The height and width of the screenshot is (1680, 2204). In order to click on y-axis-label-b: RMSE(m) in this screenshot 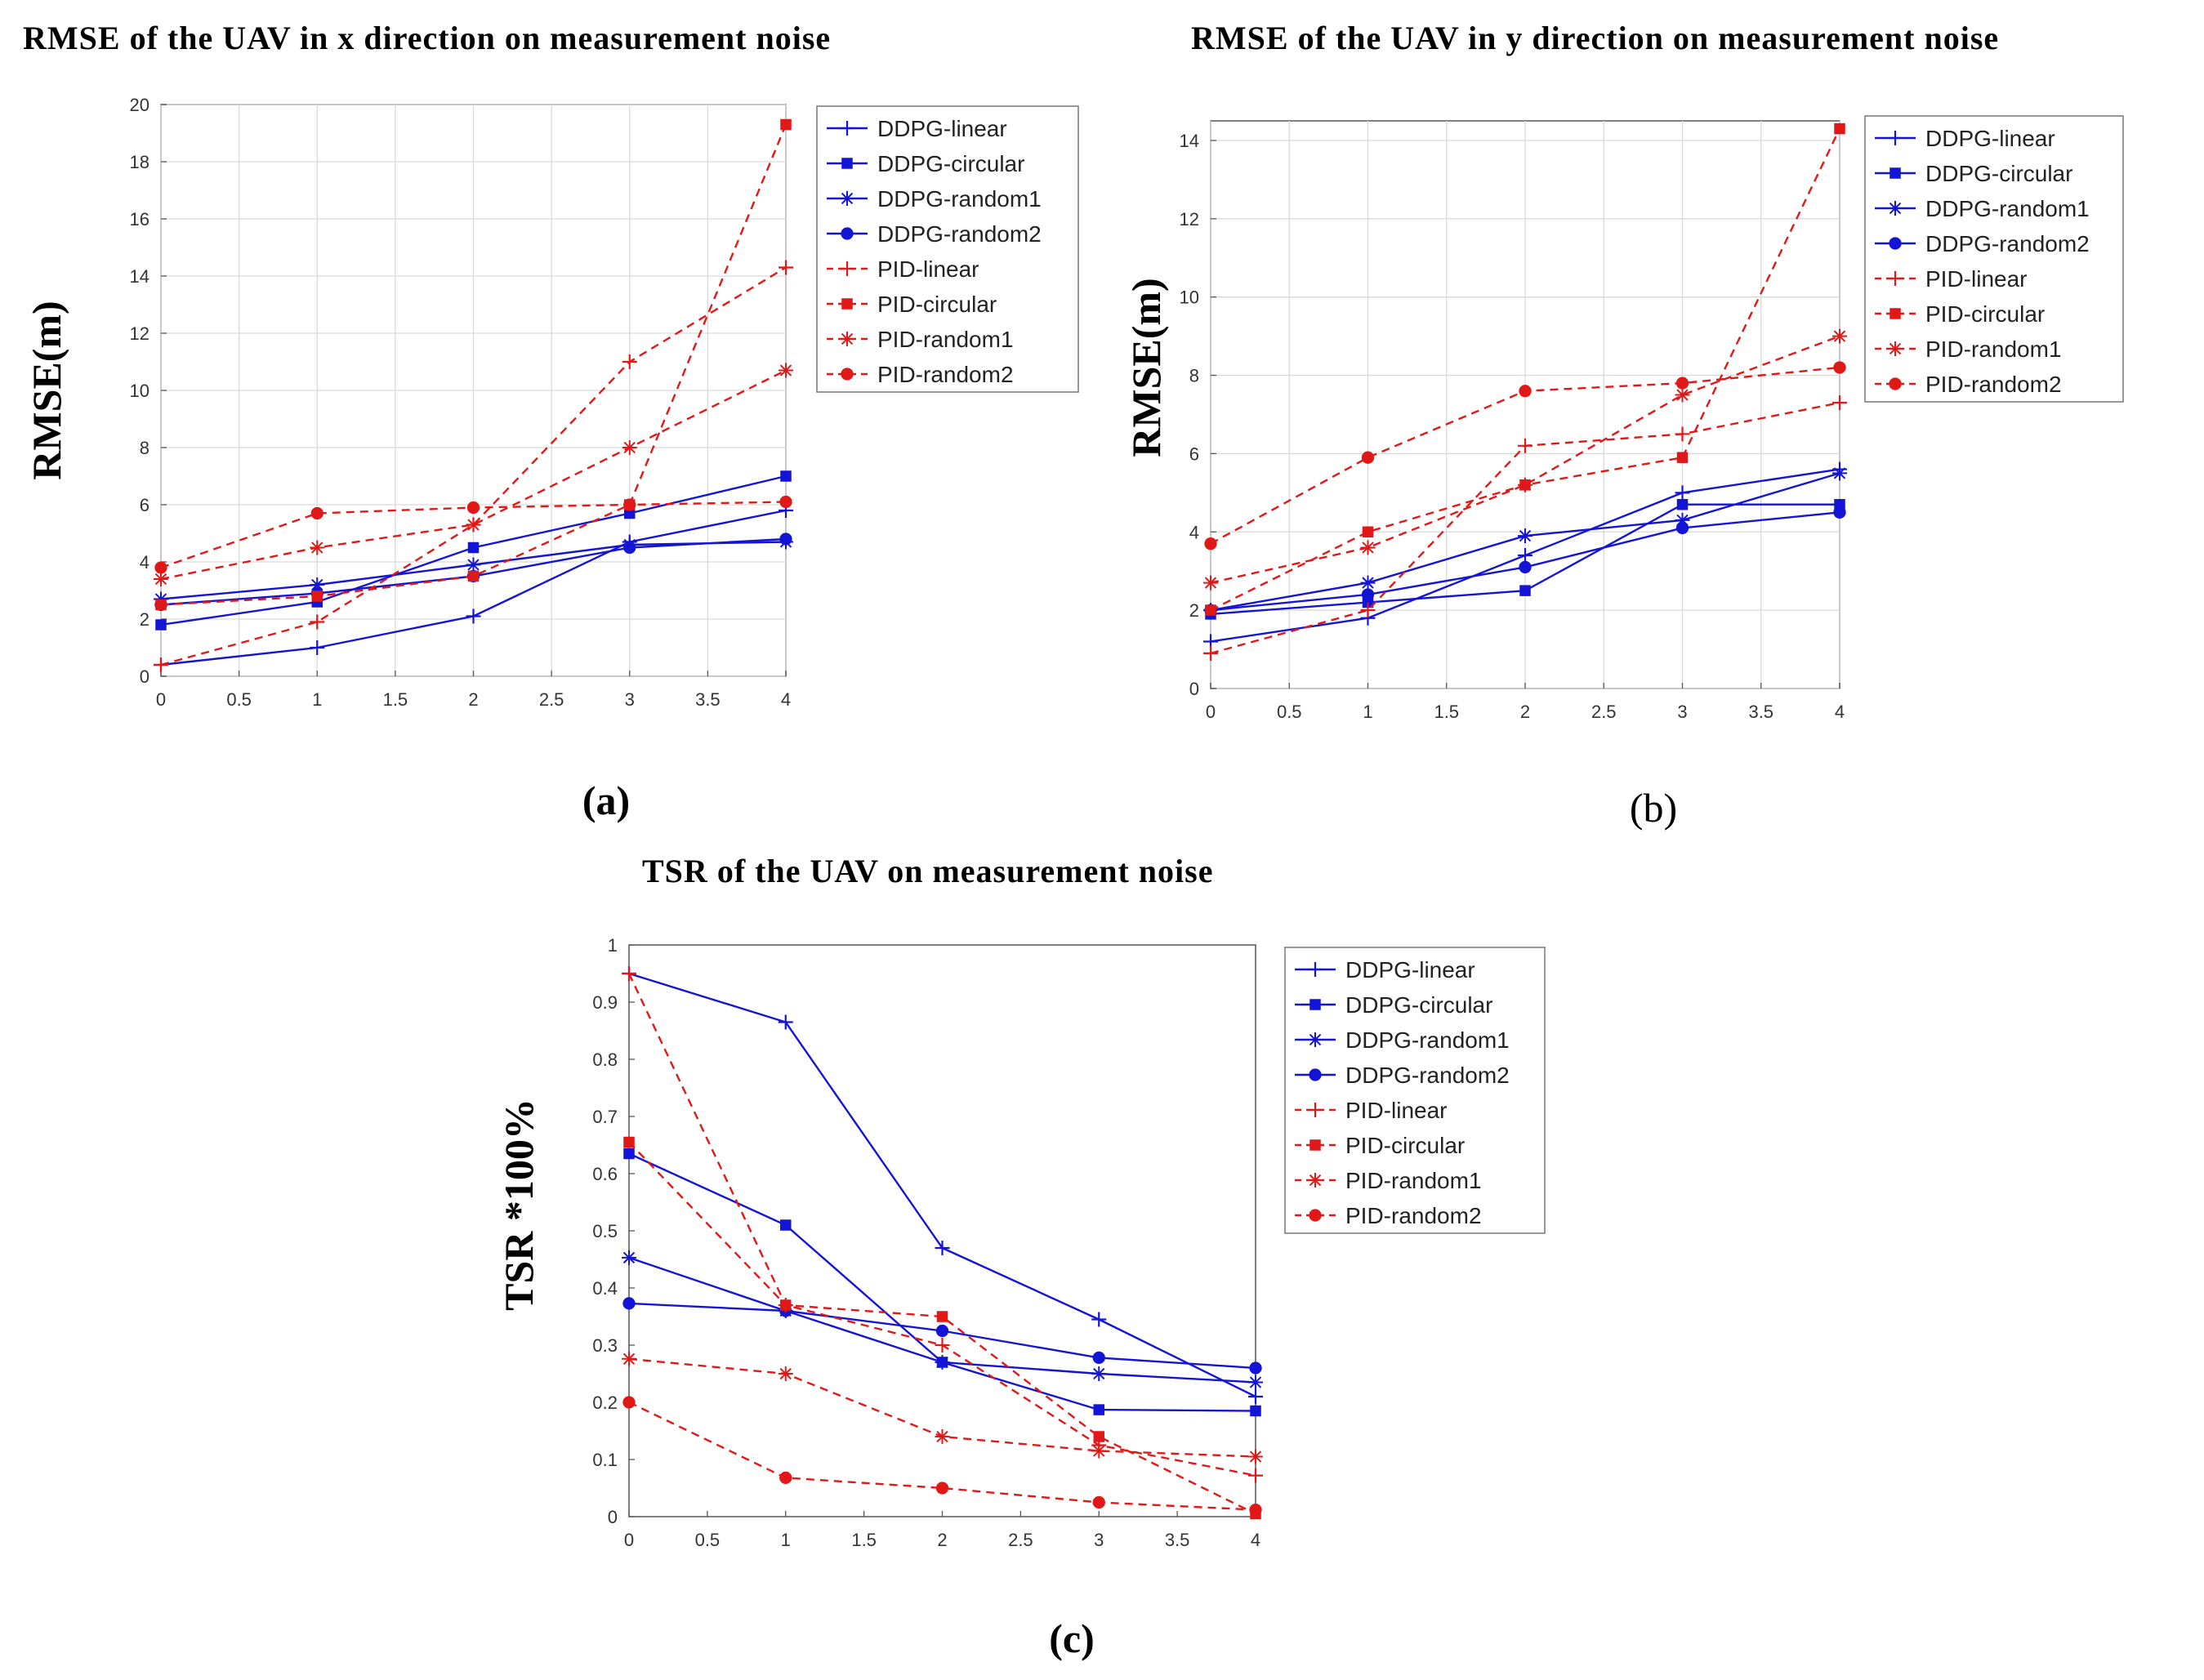, I will do `click(1146, 368)`.